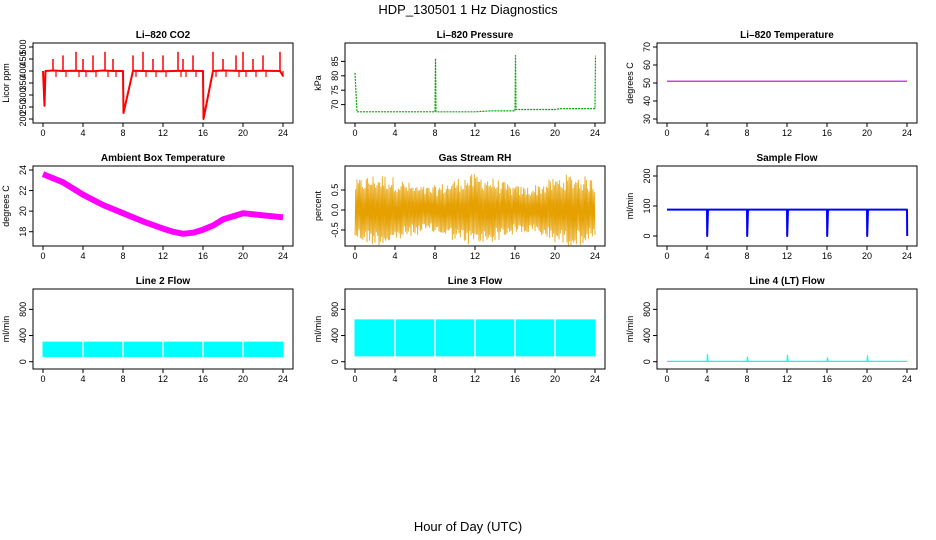  Describe the element at coordinates (243, 379) in the screenshot. I see `panel-7-xtick-label-20: 20` at that location.